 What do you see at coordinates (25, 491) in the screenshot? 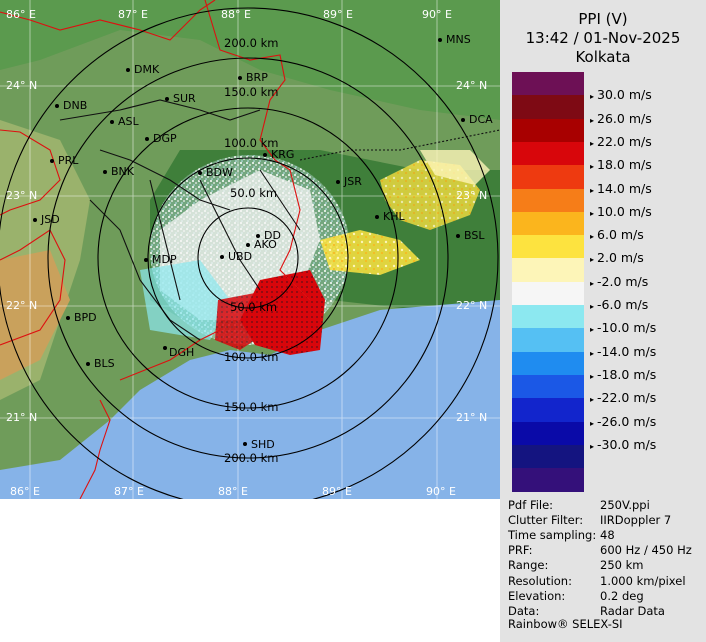
I see `lon-label-bottom: 86° E` at bounding box center [25, 491].